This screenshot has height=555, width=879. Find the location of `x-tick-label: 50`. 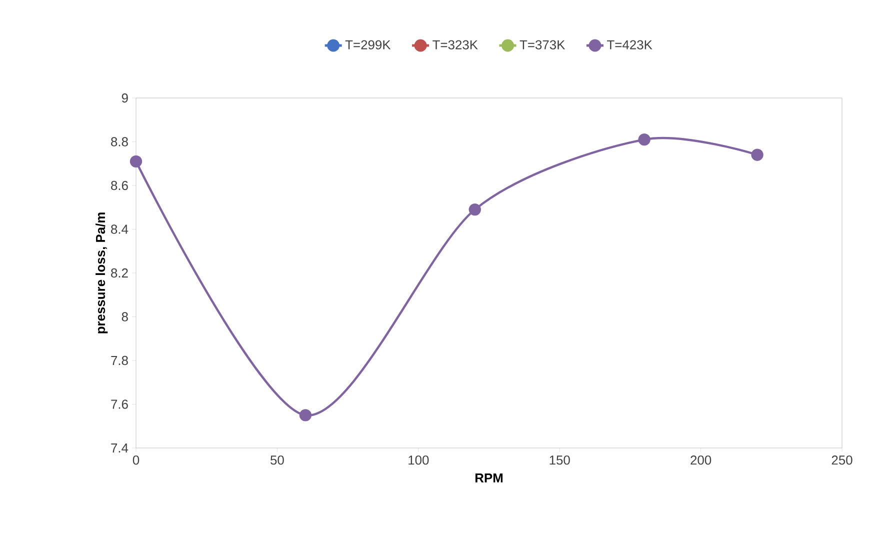

x-tick-label: 50 is located at coordinates (277, 460).